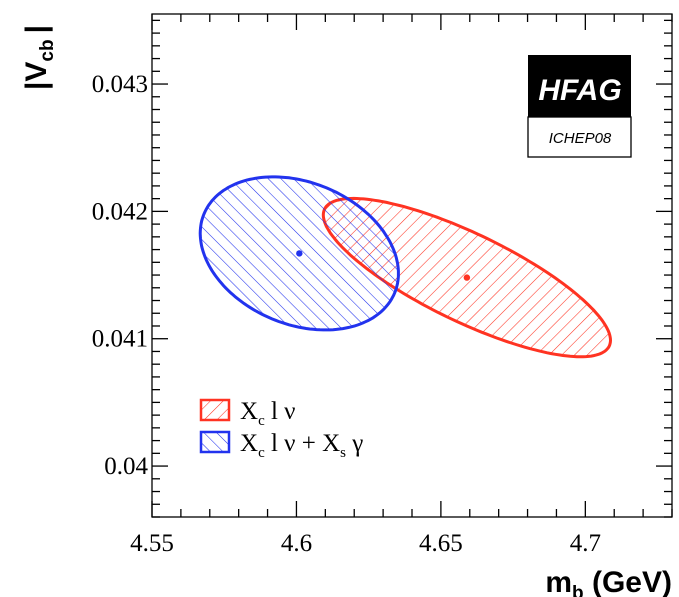 This screenshot has height=597, width=679. I want to click on x-tick-label: 4.55, so click(152, 543).